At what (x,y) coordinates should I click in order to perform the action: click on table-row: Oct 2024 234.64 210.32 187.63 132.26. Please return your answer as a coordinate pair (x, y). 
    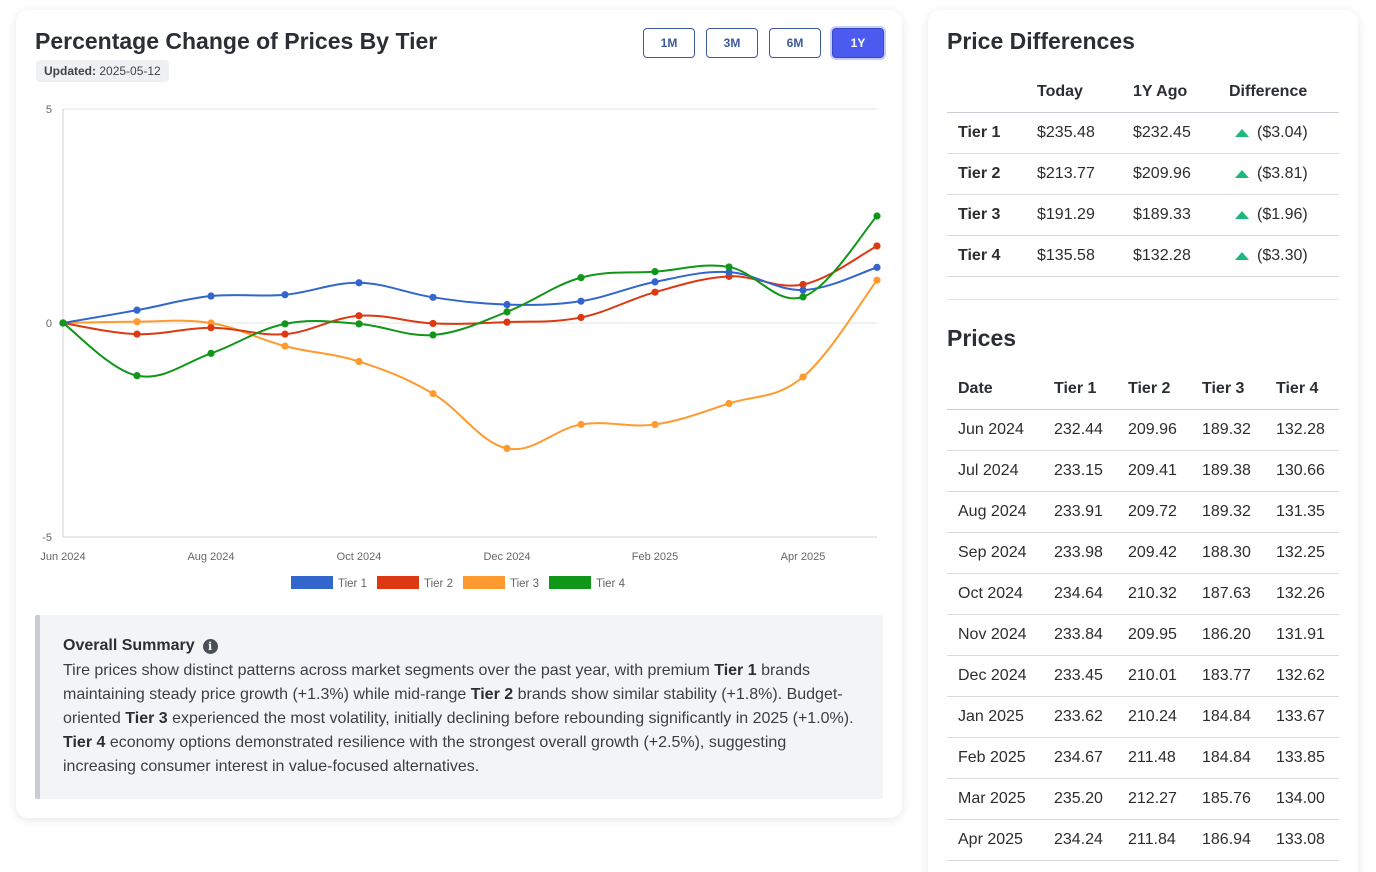
    Looking at the image, I should click on (1143, 594).